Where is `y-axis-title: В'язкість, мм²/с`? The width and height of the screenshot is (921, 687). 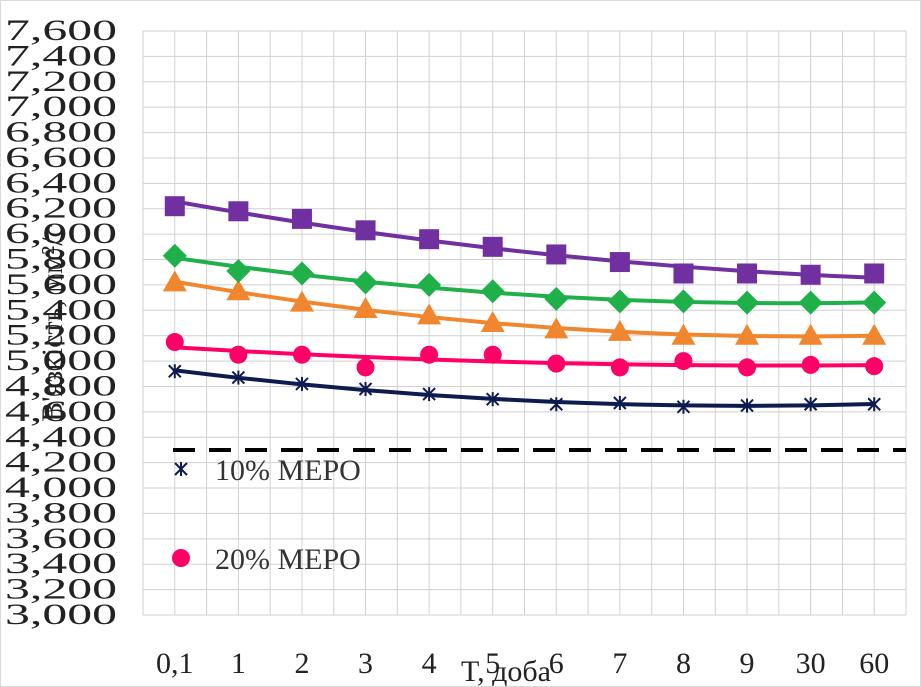 y-axis-title: В'язкість, мм²/с is located at coordinates (52, 323).